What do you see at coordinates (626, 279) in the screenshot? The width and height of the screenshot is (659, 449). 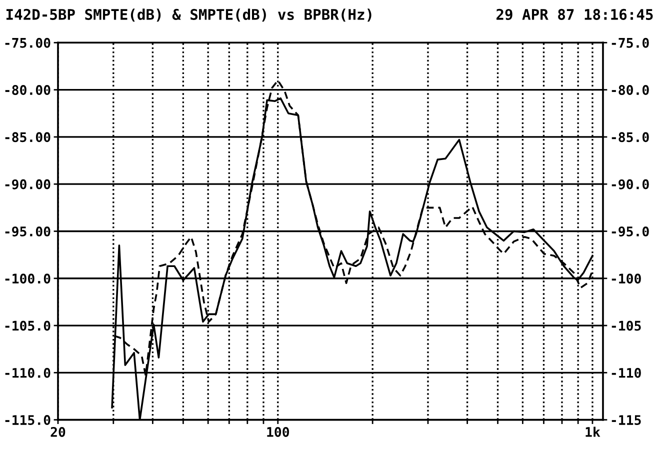 I see `y2-tick-label: -100` at bounding box center [626, 279].